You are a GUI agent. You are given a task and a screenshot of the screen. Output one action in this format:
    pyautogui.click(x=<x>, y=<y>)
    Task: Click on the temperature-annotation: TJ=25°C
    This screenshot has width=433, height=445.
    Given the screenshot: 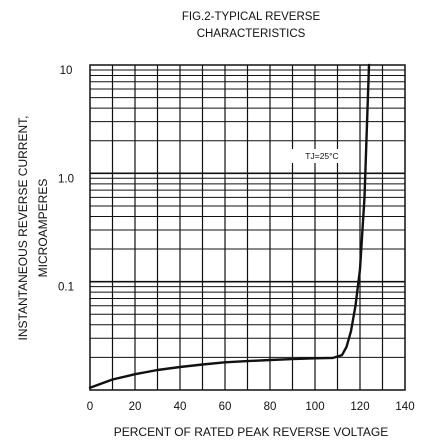 What is the action you would take?
    pyautogui.click(x=322, y=156)
    